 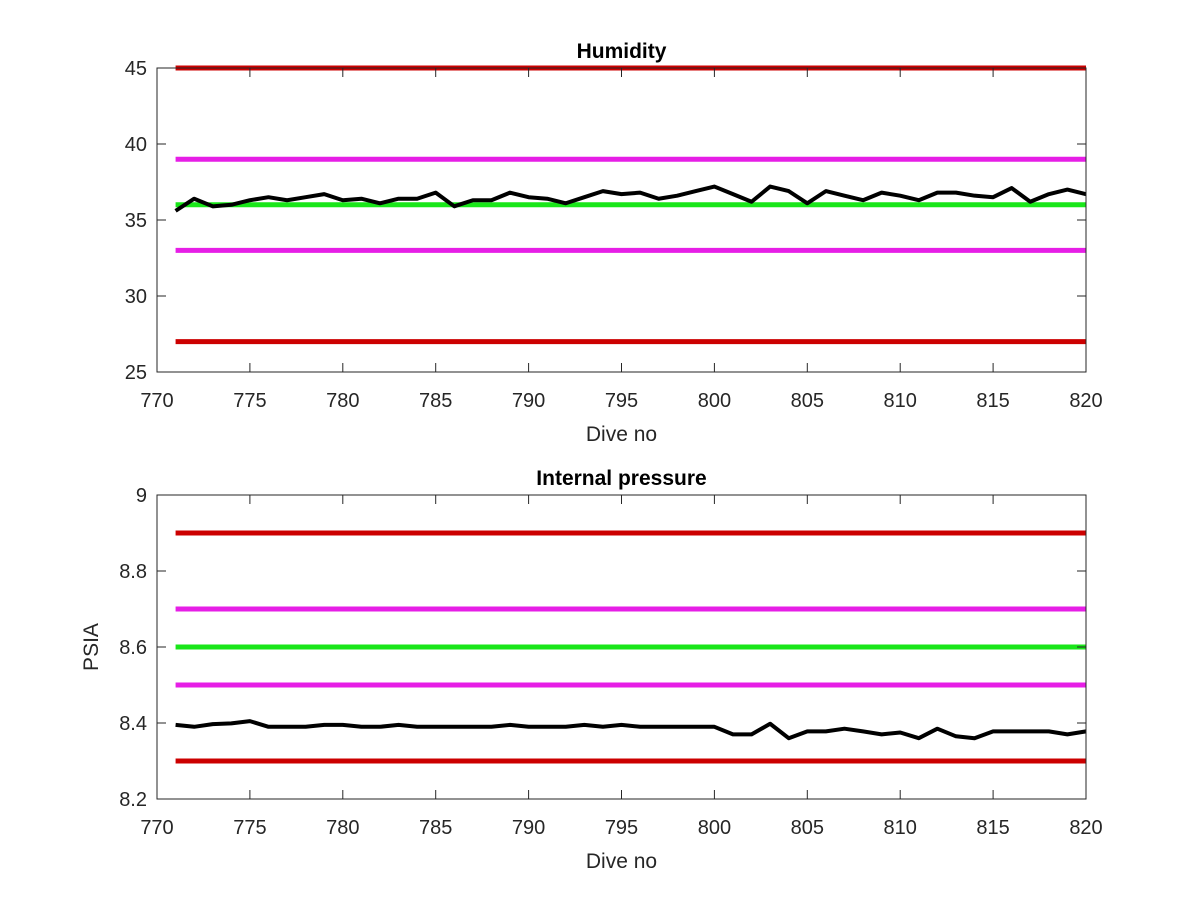 I want to click on humidity-chart-title: Humidity, so click(x=622, y=51).